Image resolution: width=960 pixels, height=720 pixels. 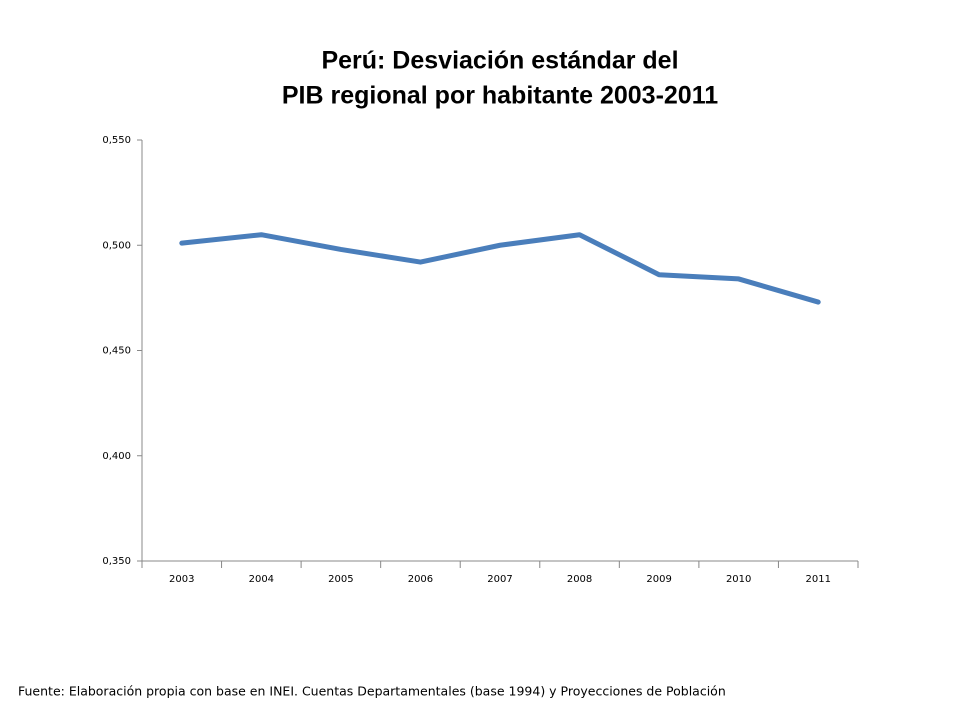 What do you see at coordinates (116, 140) in the screenshot?
I see `y-tick-label: 0,550` at bounding box center [116, 140].